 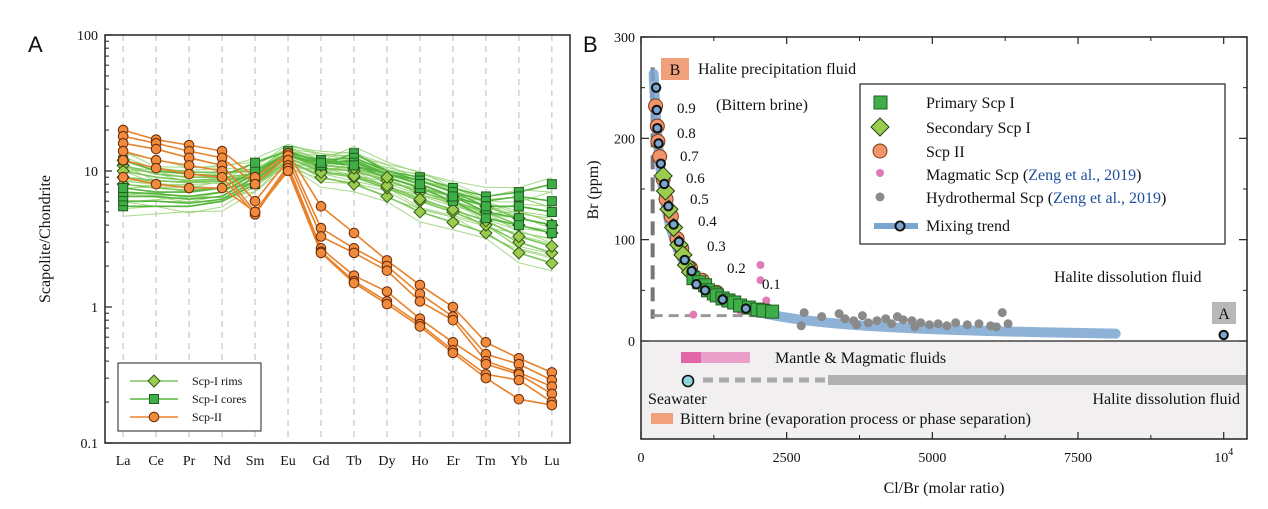 I want to click on legend-primary: Primary Scp I, so click(x=970, y=103).